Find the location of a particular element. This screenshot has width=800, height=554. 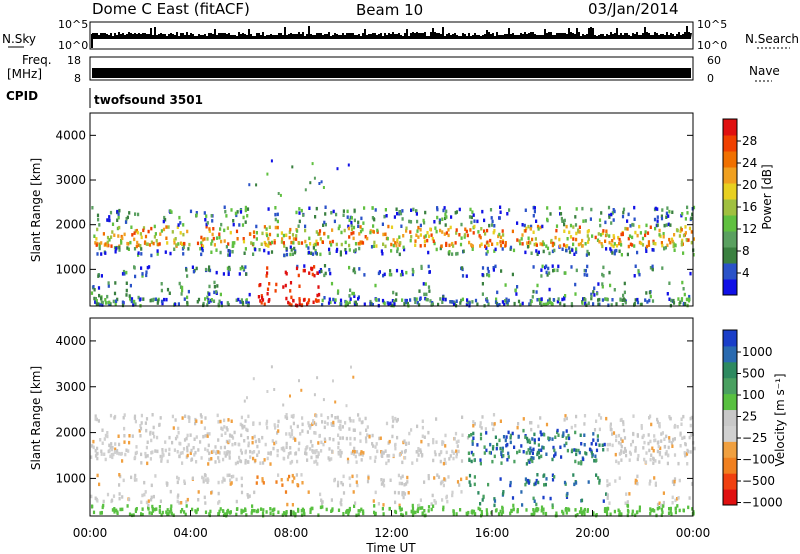

colorbar-segment is located at coordinates (730, 207).